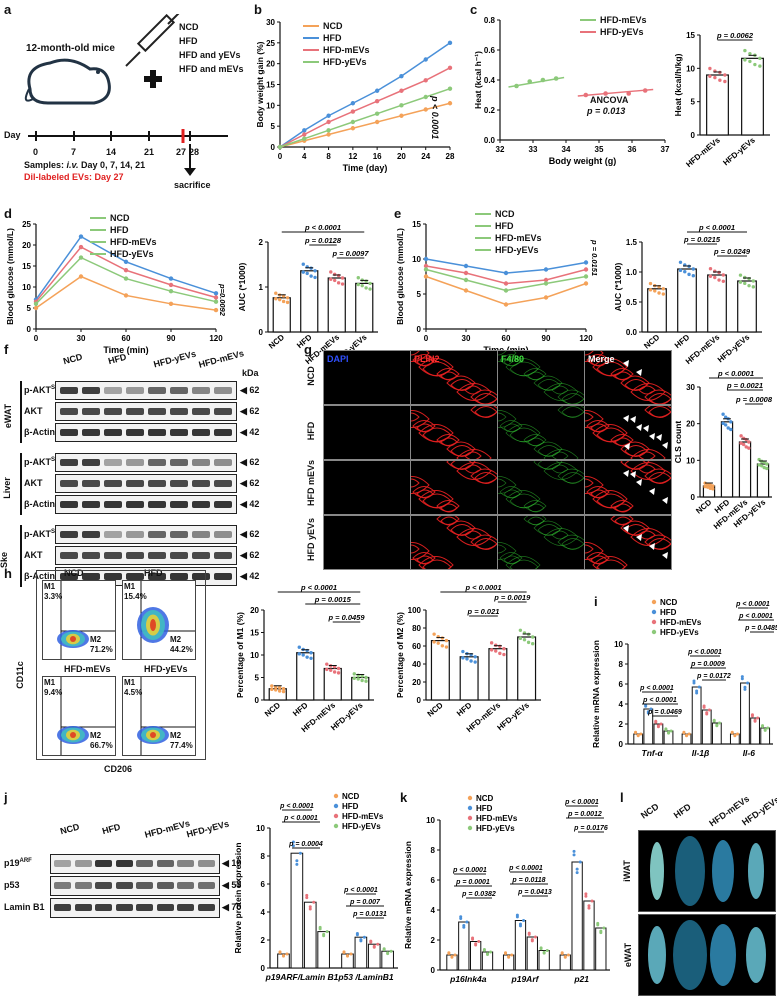 The width and height of the screenshot is (777, 1000). Describe the element at coordinates (270, 64) in the screenshot. I see `y-tick-label: 20` at that location.